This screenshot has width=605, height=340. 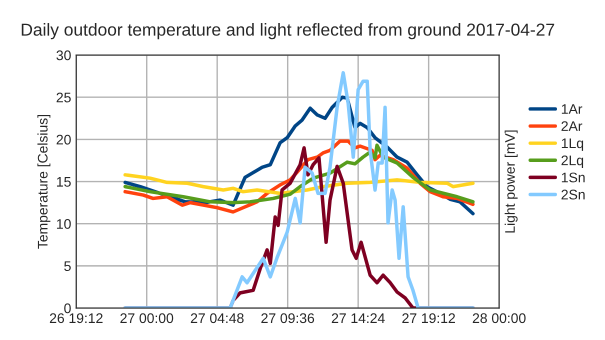 What do you see at coordinates (147, 318) in the screenshot?
I see `x-tick-label: 27 00:00` at bounding box center [147, 318].